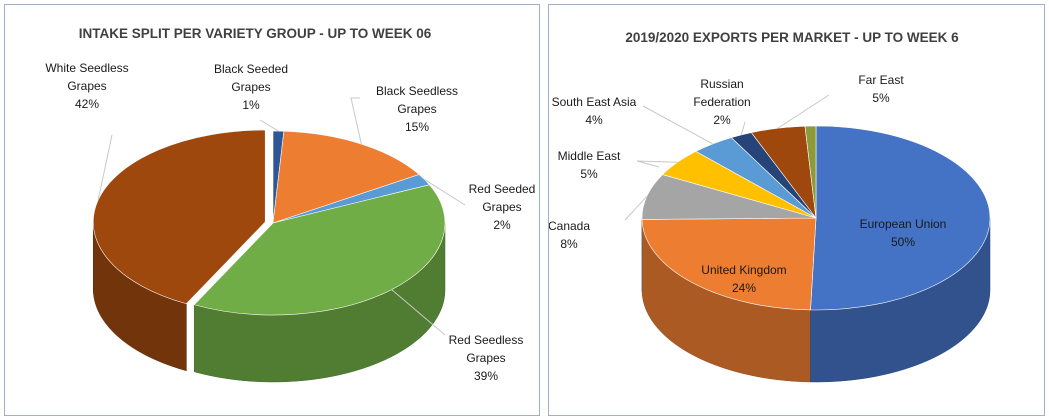  I want to click on pie-slice-european-union, so click(900, 218).